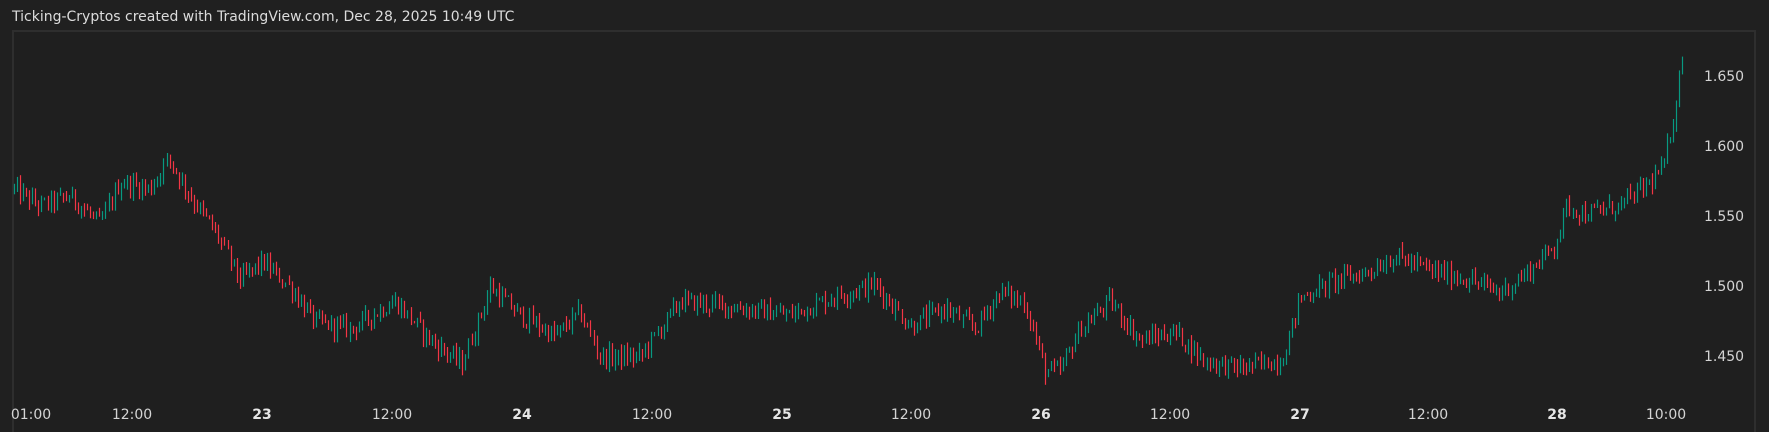 This screenshot has width=1769, height=432. What do you see at coordinates (1724, 147) in the screenshot?
I see `price-tick-label: 1.600` at bounding box center [1724, 147].